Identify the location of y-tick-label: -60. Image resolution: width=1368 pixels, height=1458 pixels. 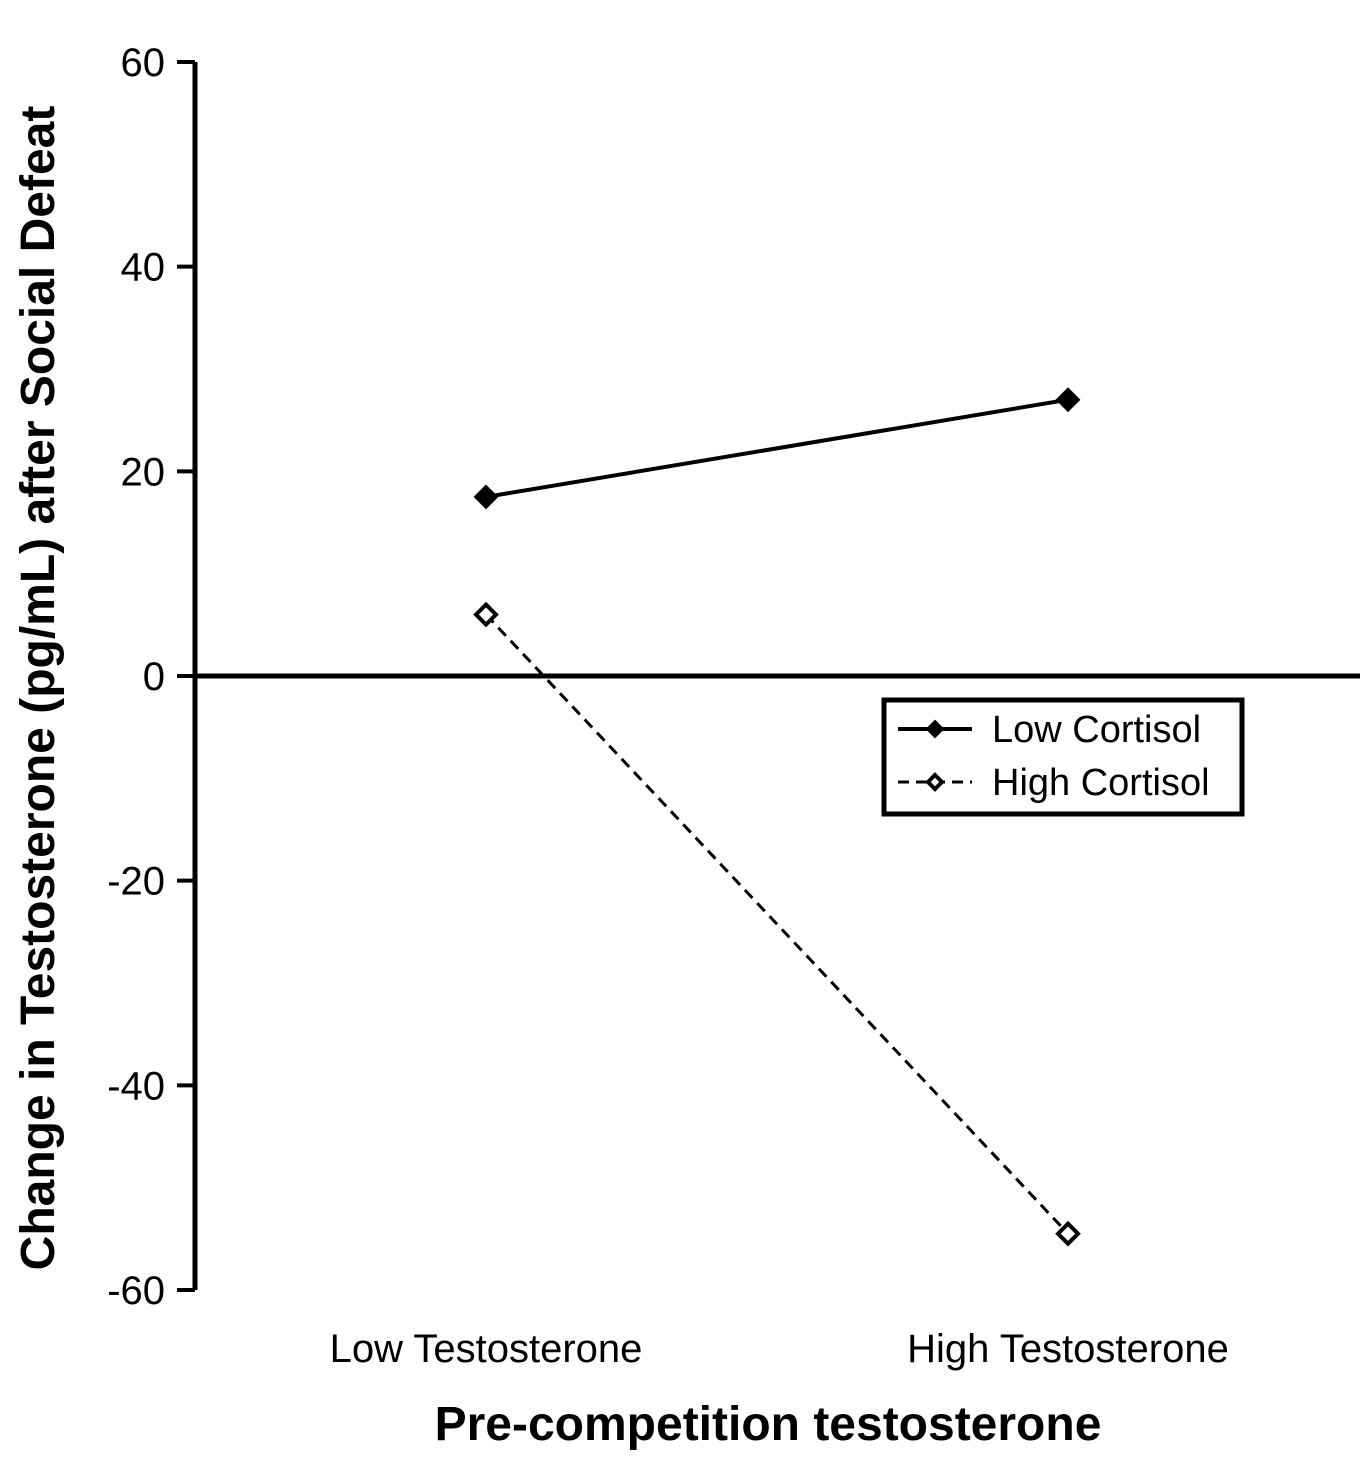
(136, 1291).